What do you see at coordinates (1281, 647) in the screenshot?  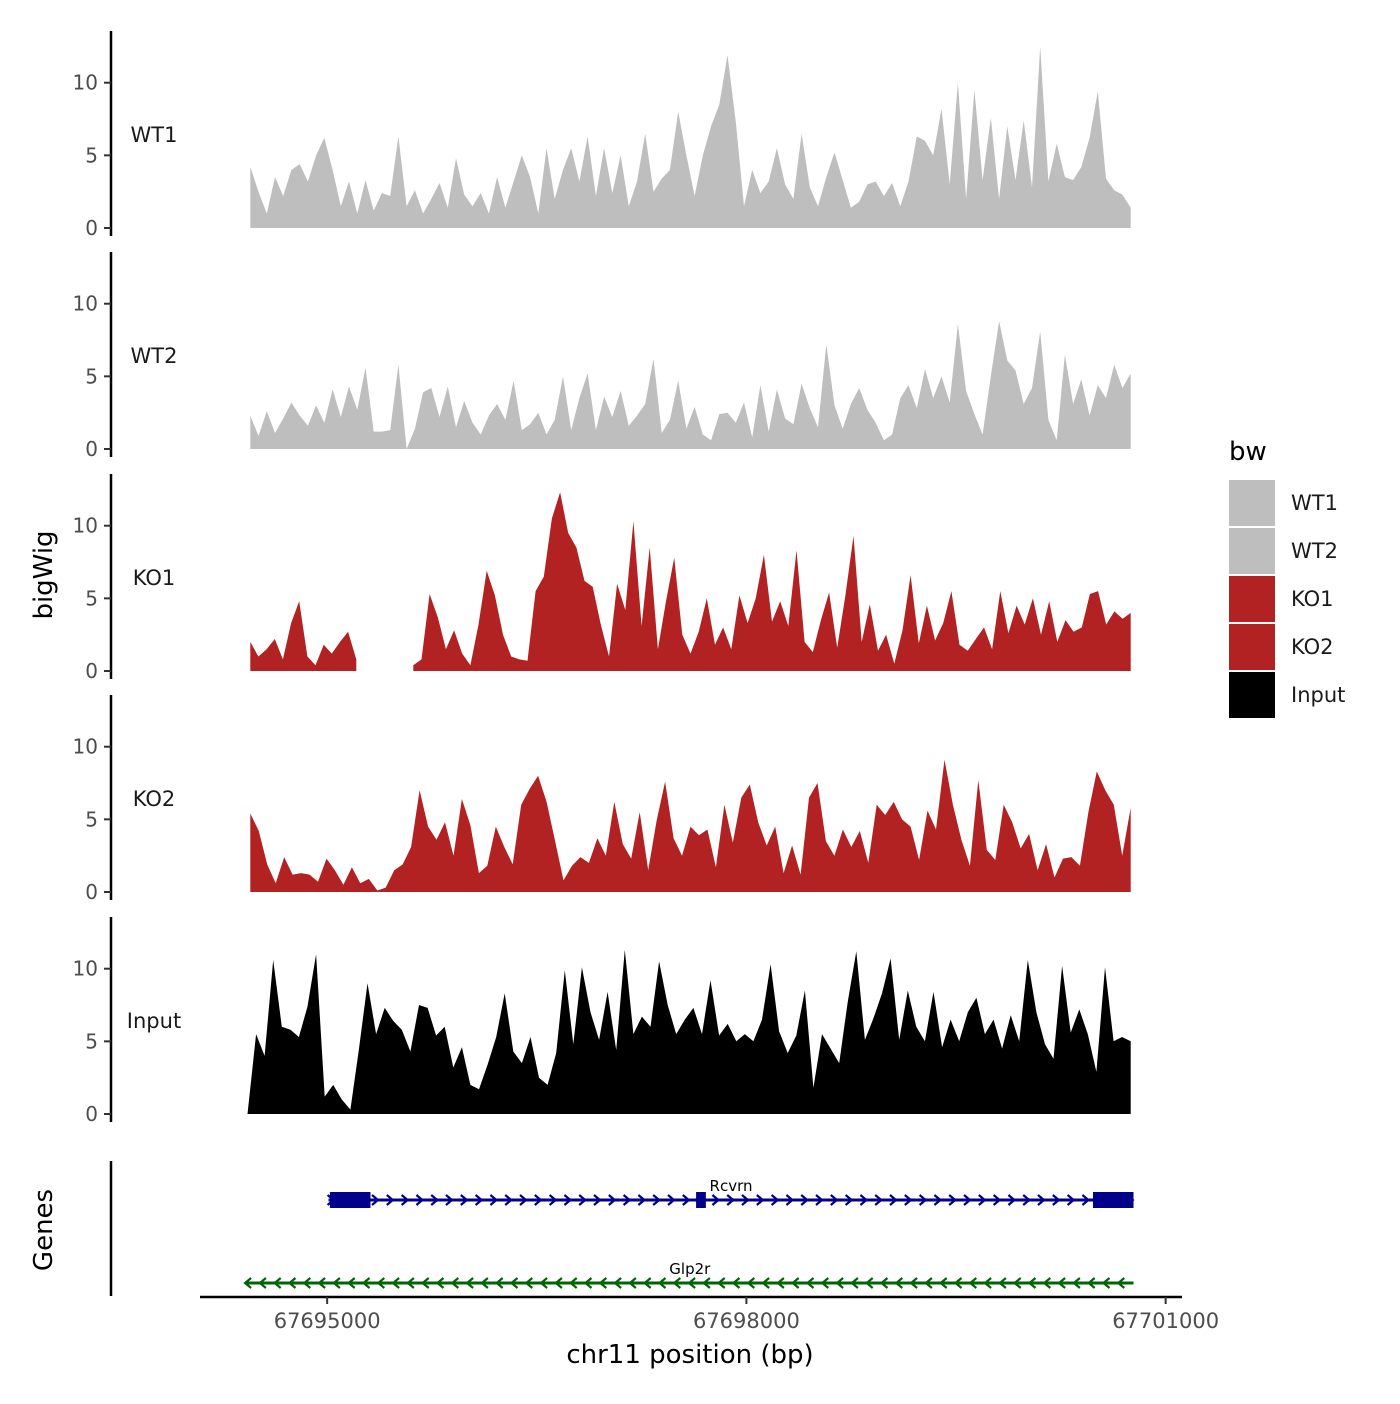 I see `legend-item-ko2: KO2` at bounding box center [1281, 647].